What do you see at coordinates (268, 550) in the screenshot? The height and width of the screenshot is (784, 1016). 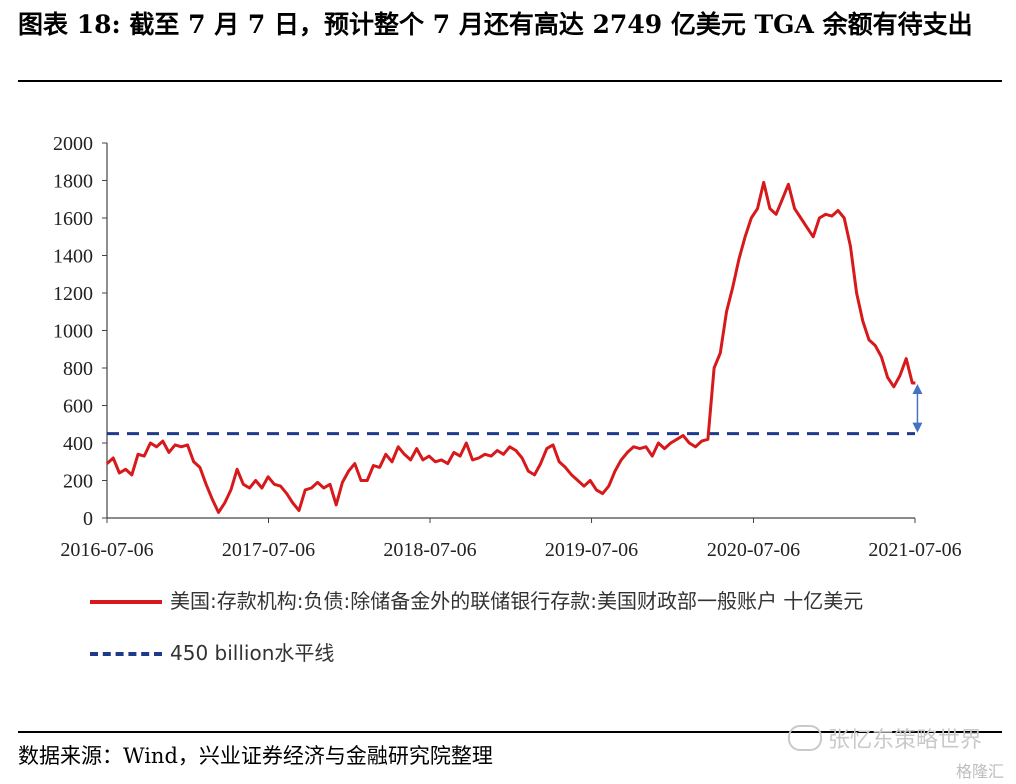 I see `x-tick-label: 2017-07-06` at bounding box center [268, 550].